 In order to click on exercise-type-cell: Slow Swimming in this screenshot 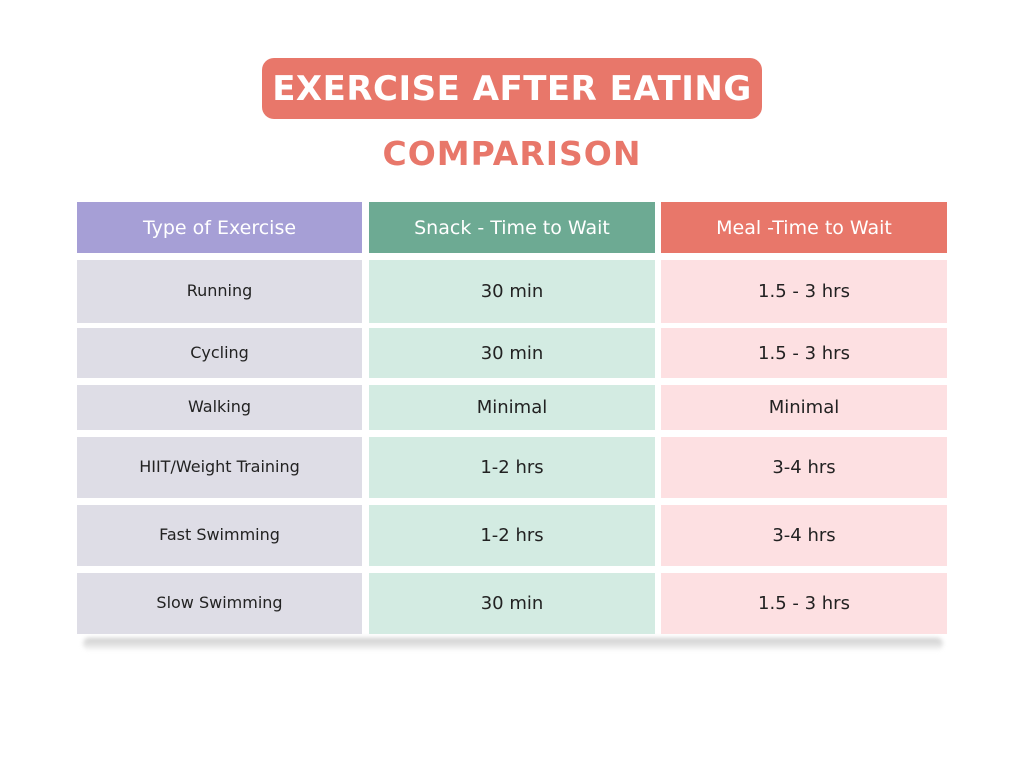, I will do `click(219, 603)`.